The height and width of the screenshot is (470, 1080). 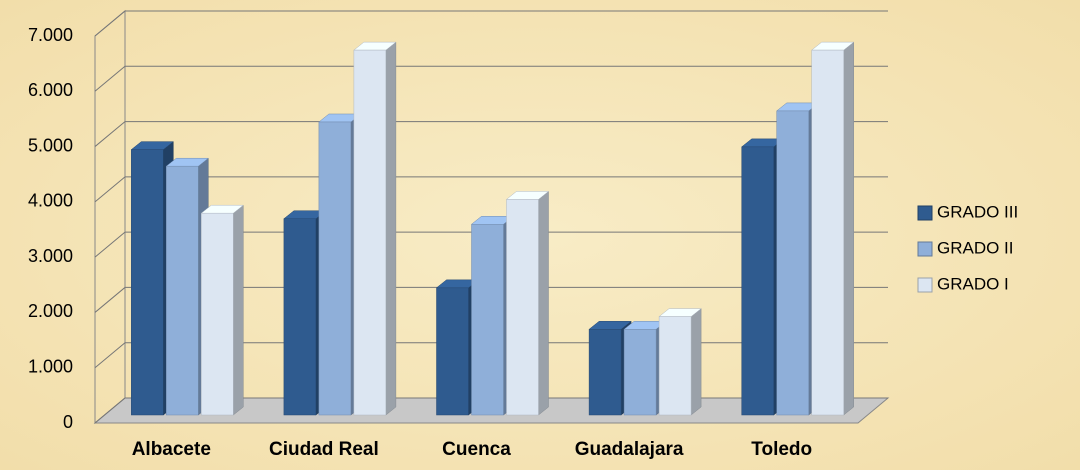 What do you see at coordinates (50, 366) in the screenshot?
I see `y-tick-label: 1.000` at bounding box center [50, 366].